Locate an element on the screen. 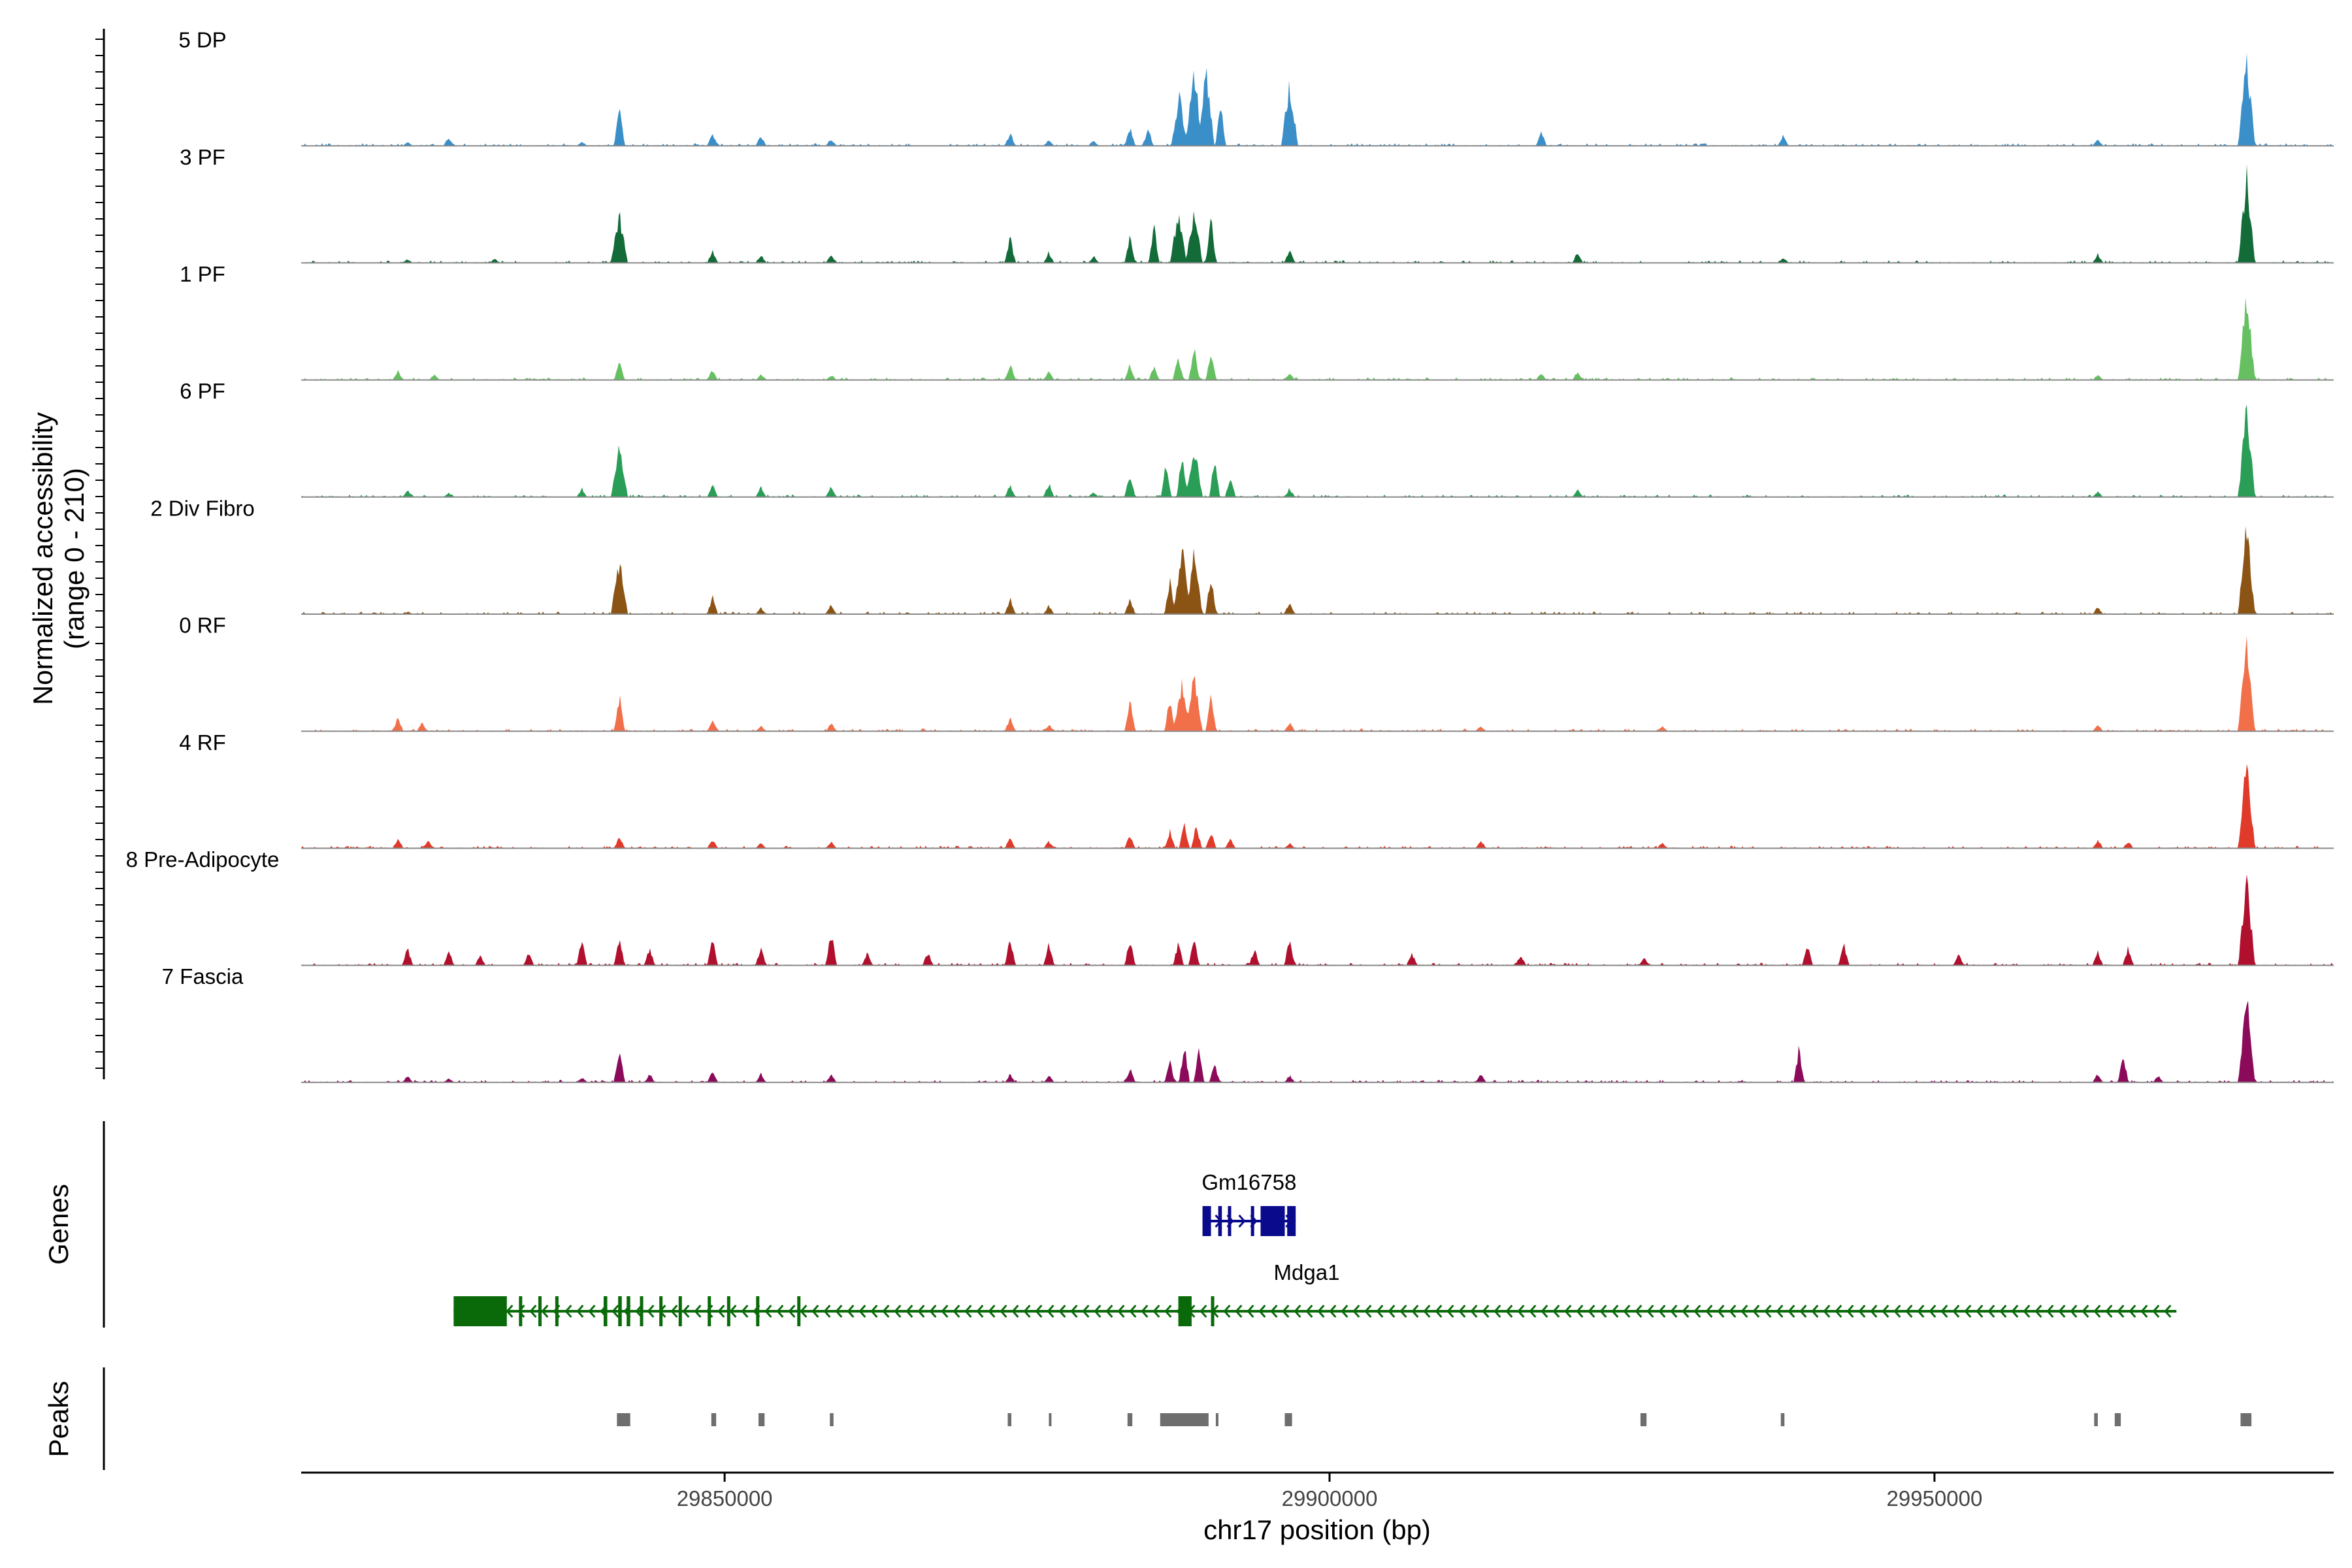  track-0-rf: 0 RF is located at coordinates (1256, 672).